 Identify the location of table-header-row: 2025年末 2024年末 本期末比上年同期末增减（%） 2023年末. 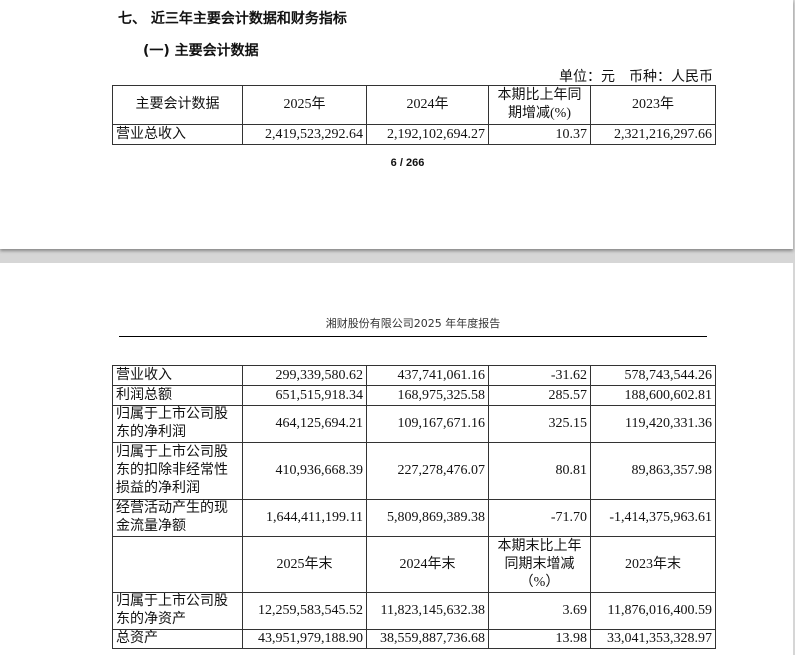
(414, 564).